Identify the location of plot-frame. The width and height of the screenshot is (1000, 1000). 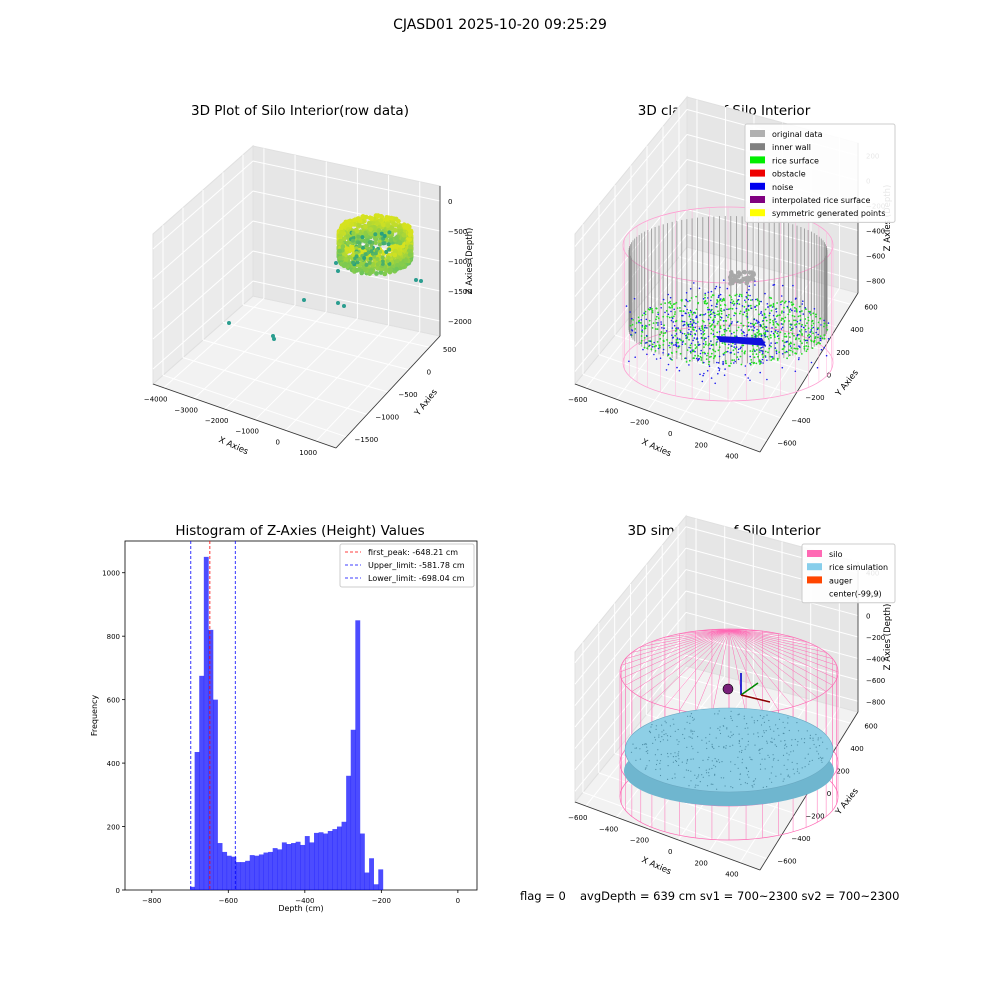
(301, 715).